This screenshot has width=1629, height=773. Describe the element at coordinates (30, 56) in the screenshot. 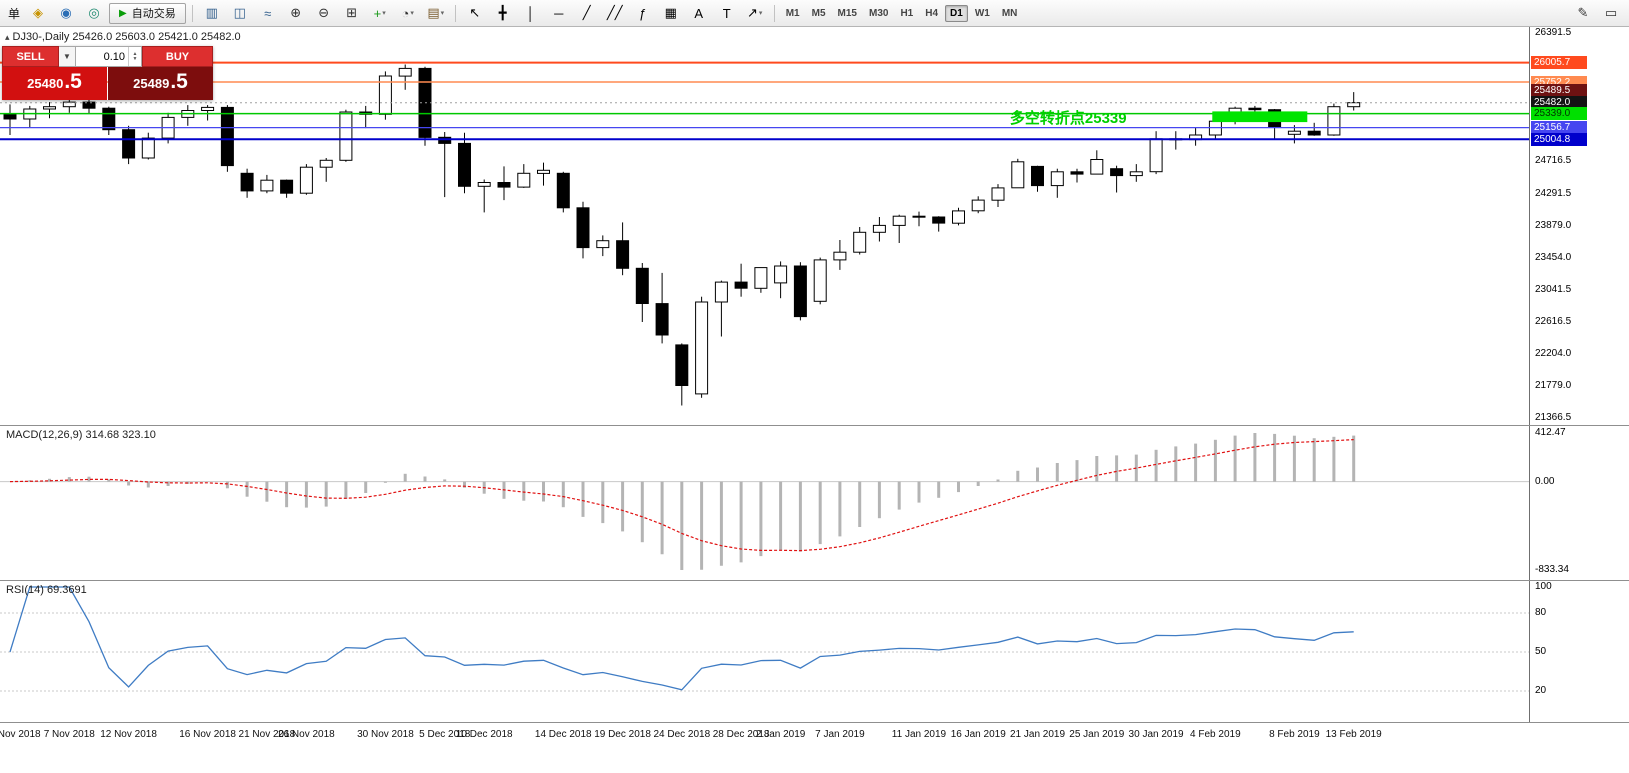

I see `sell-button: SELL` at that location.